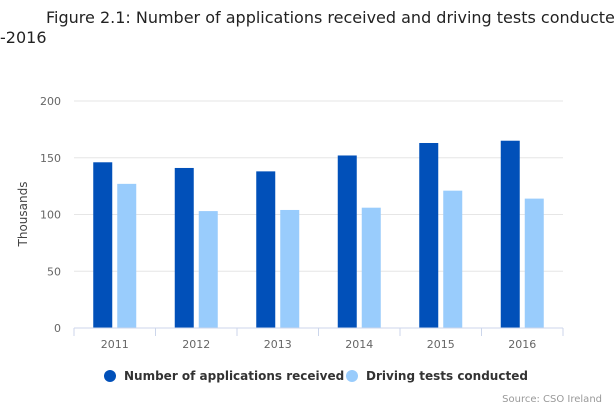 This screenshot has width=614, height=409. I want to click on y-tick-label-50: 50, so click(54, 271).